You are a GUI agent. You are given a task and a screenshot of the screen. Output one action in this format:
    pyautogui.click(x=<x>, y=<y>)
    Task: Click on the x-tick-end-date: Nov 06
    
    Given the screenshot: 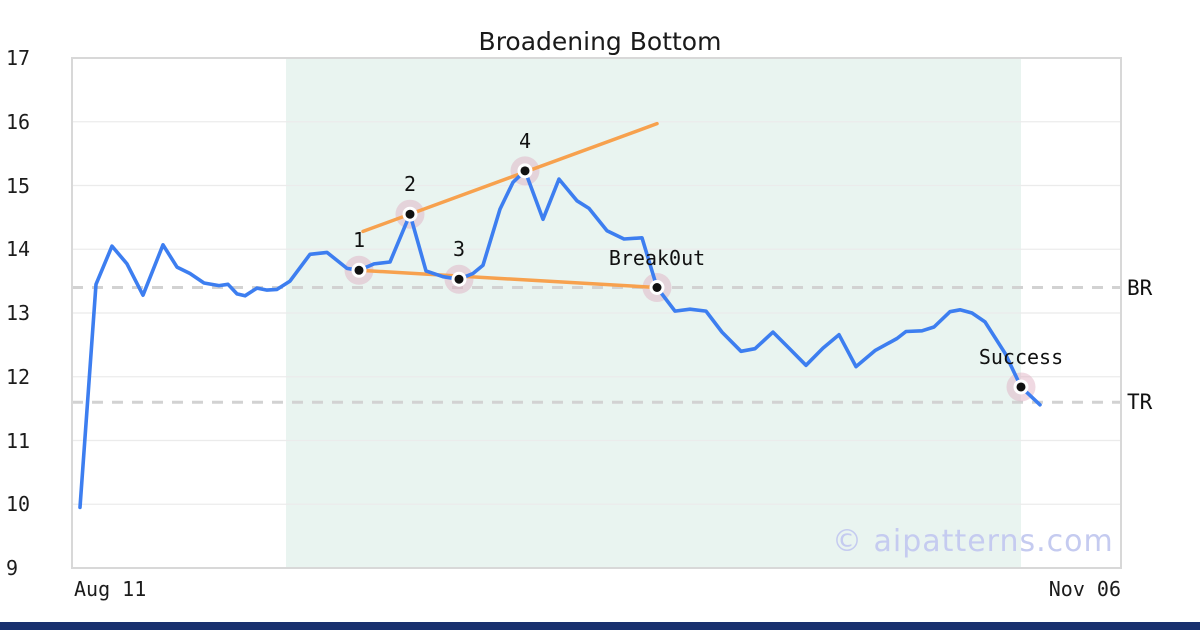 What is the action you would take?
    pyautogui.click(x=1084, y=589)
    